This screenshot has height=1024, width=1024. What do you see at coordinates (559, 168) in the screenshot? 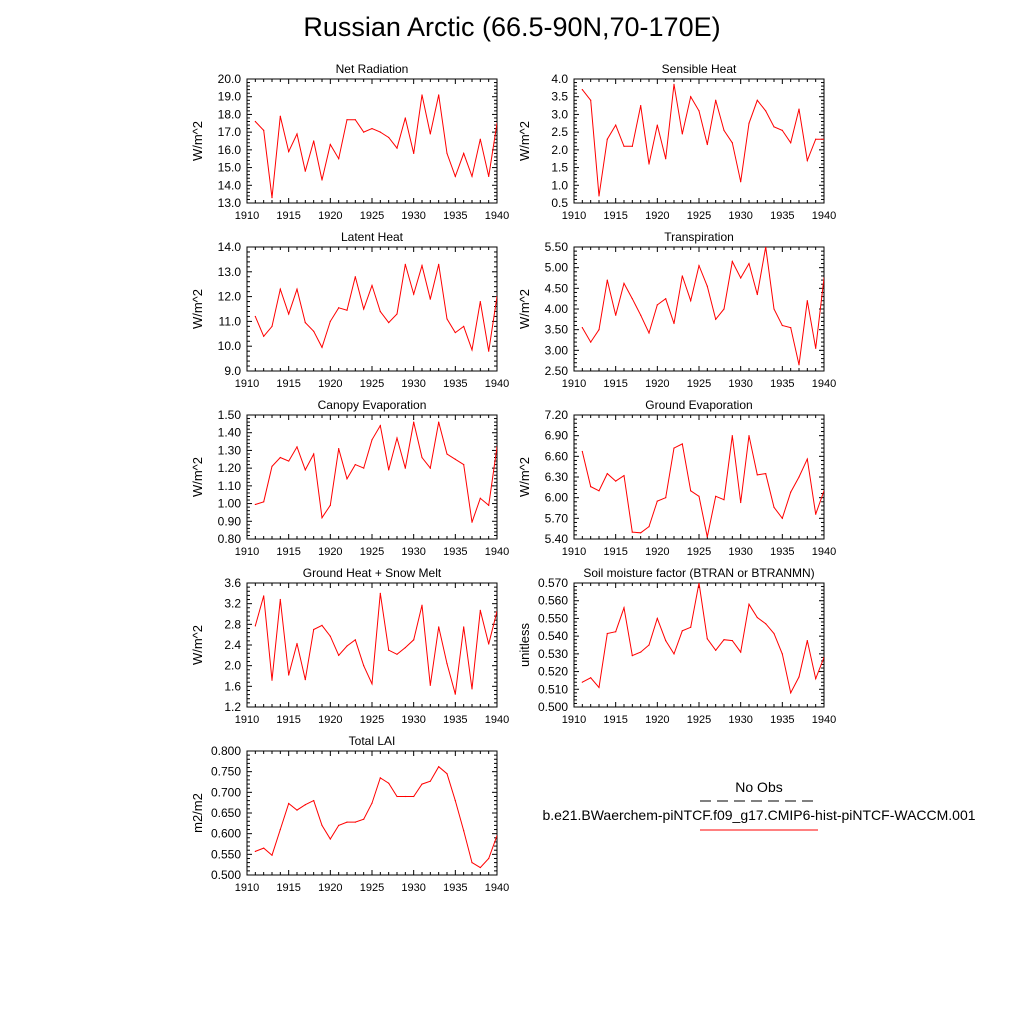
I see `y-tick-label: 1.5` at bounding box center [559, 168].